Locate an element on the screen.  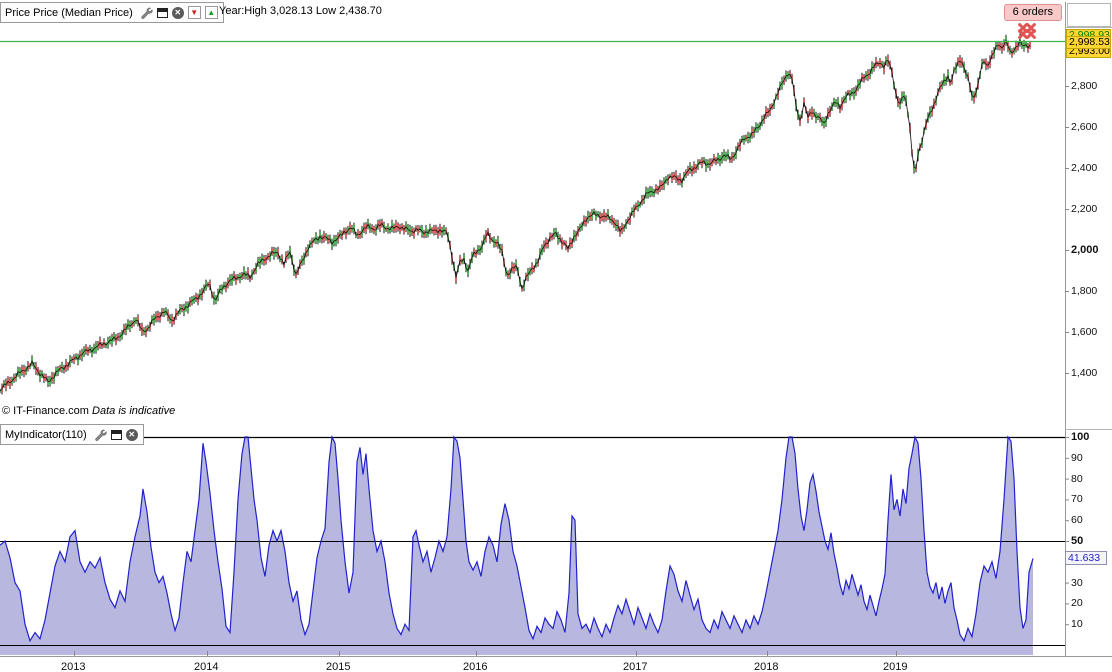
indicator-pane-header: MyIndicator(110) ✕ is located at coordinates (72, 434).